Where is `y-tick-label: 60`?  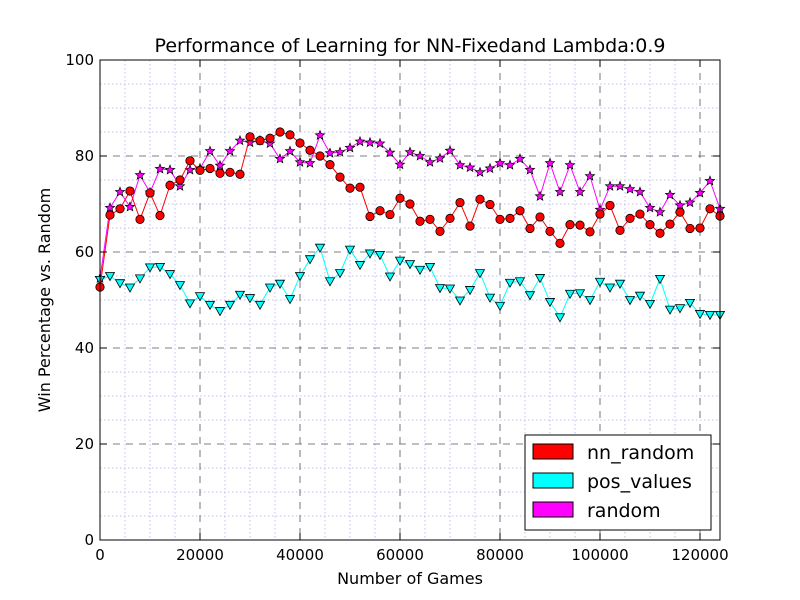
y-tick-label: 60 is located at coordinates (84, 252).